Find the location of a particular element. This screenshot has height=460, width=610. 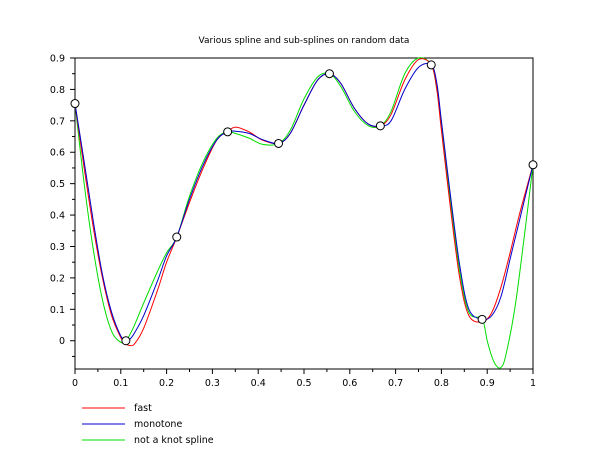

y-tick-label: 0.5 is located at coordinates (57, 184).